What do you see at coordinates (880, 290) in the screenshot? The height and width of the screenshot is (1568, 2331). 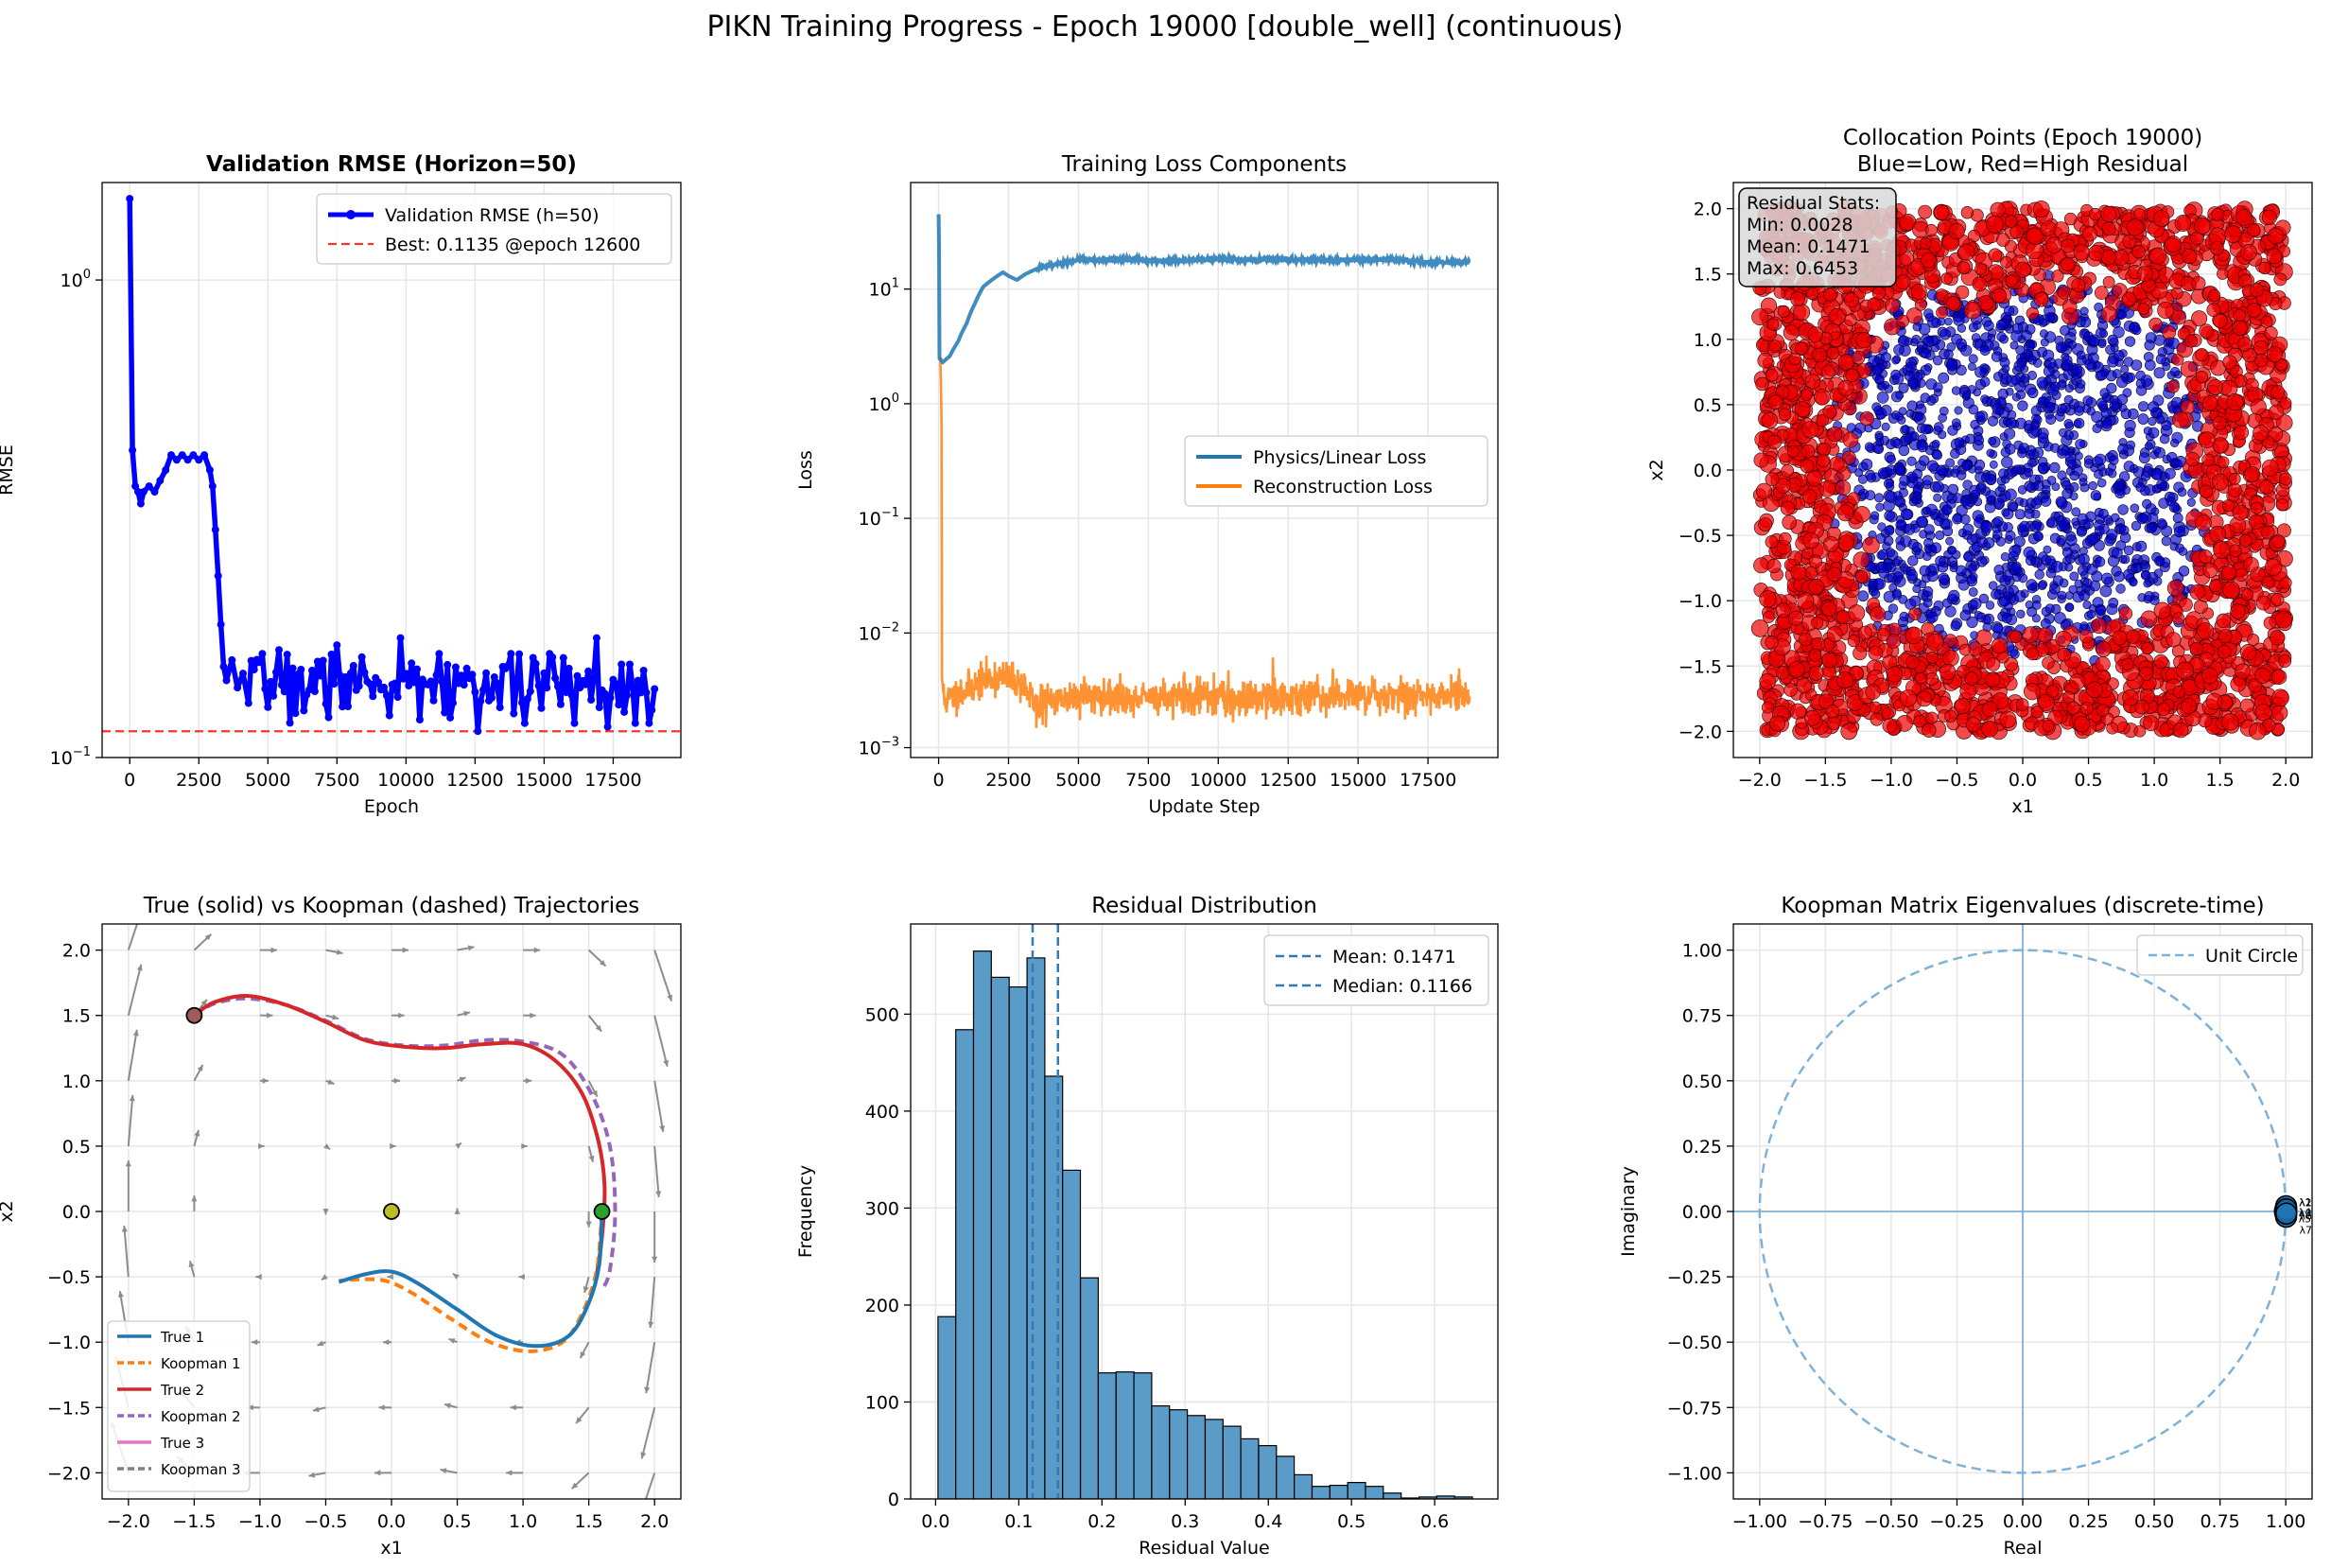 I see `loss-y-tick-base: 10` at bounding box center [880, 290].